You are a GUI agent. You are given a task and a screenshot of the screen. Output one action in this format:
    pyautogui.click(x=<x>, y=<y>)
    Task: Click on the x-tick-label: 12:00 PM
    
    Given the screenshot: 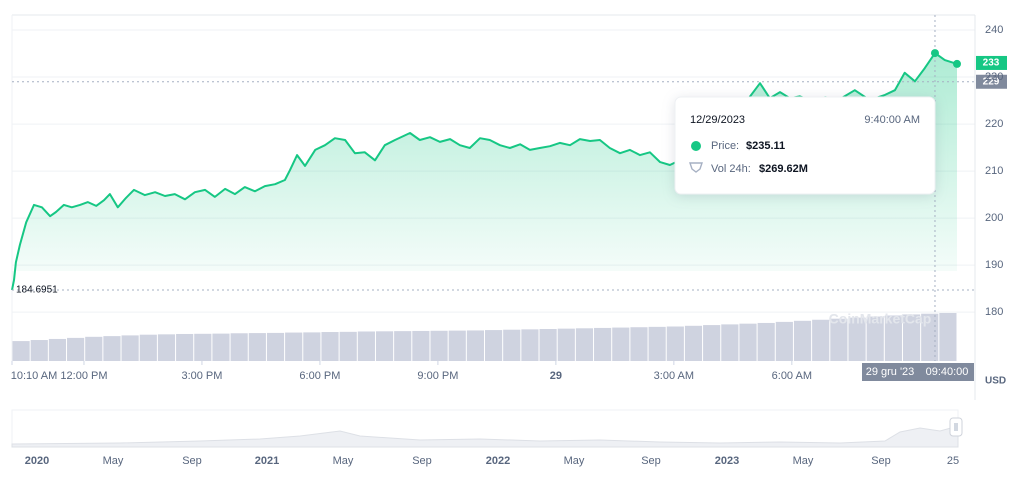 What is the action you would take?
    pyautogui.click(x=83, y=376)
    